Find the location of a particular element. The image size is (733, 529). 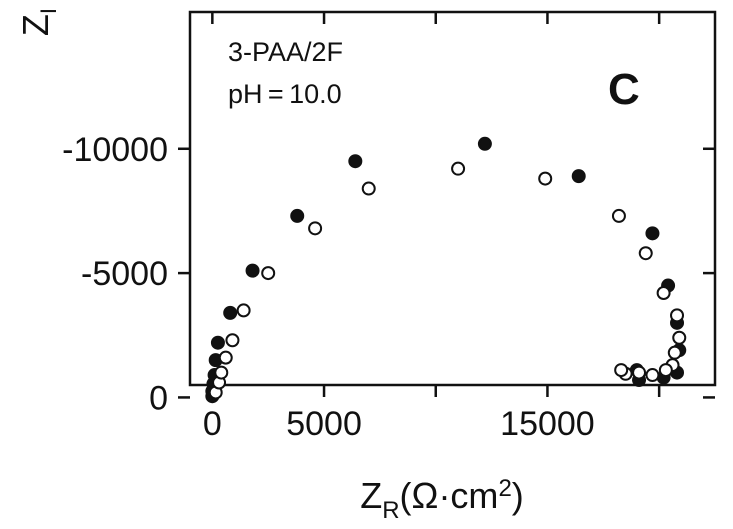

svg-text: ZI is located at coordinates (38, 22).